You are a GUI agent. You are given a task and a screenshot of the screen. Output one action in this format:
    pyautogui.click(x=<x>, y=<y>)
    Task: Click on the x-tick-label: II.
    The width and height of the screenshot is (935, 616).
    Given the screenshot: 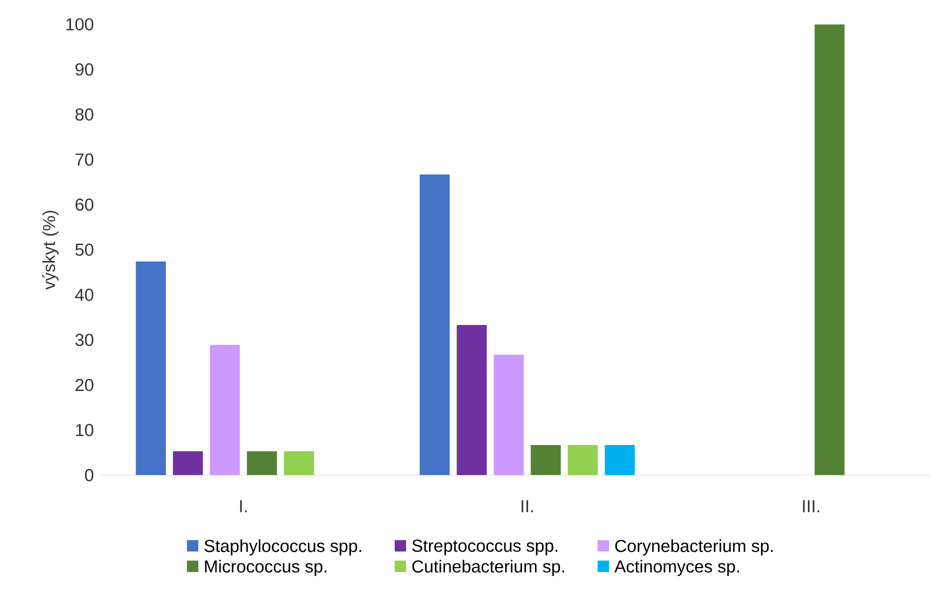 What is the action you would take?
    pyautogui.click(x=527, y=506)
    